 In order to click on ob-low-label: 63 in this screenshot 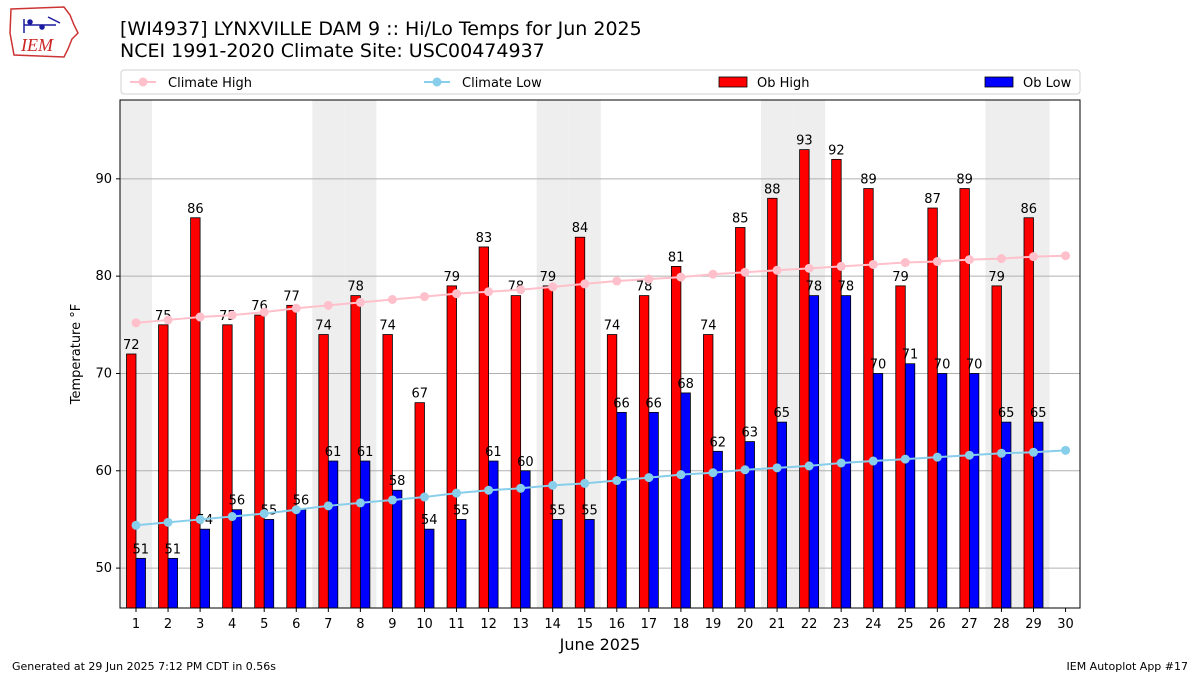, I will do `click(749, 433)`.